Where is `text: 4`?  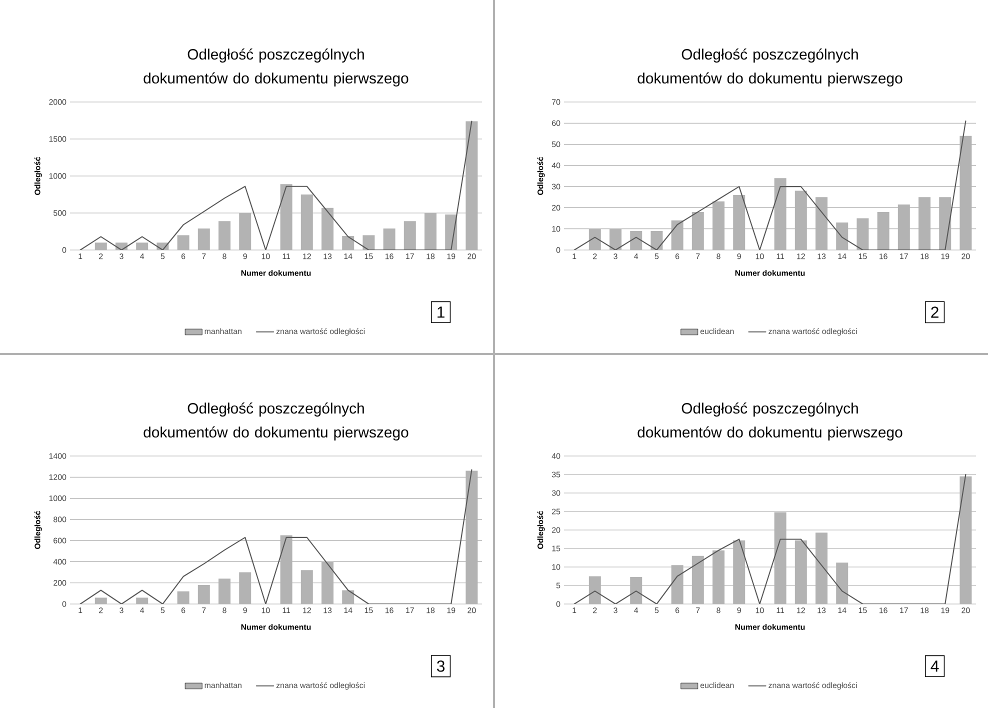
text: 4 is located at coordinates (934, 666).